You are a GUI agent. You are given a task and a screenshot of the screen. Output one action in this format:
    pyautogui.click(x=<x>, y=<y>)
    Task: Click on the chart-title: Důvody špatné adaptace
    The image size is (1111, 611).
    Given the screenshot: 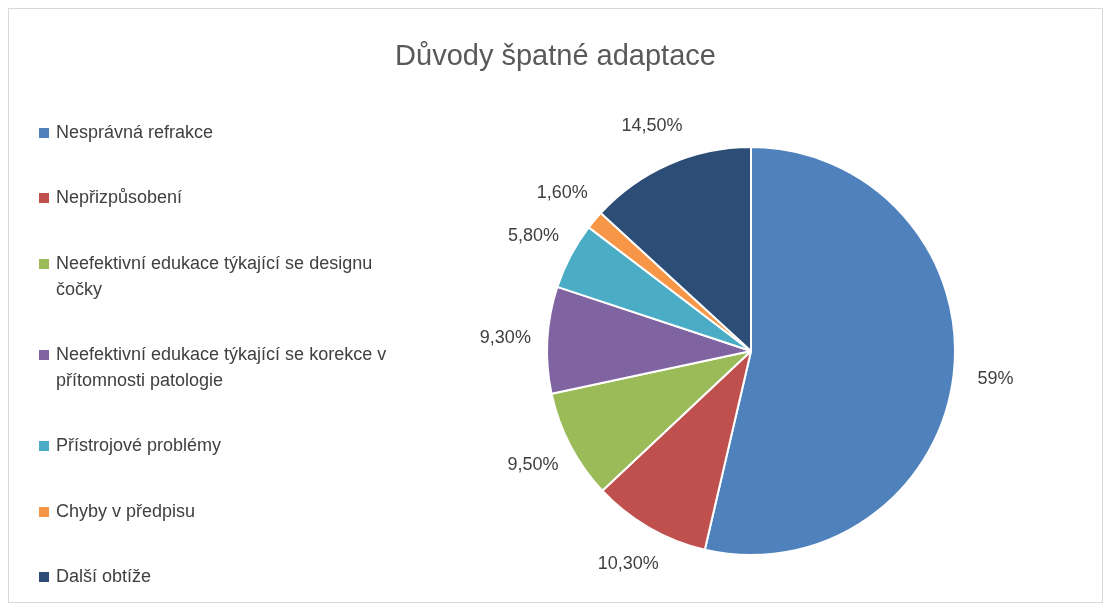 What is the action you would take?
    pyautogui.click(x=555, y=55)
    